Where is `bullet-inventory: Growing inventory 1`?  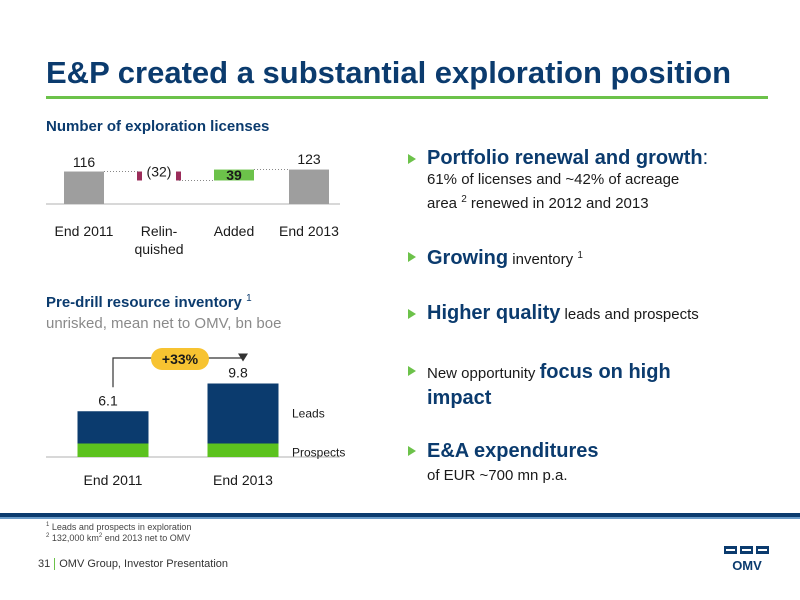 bullet-inventory: Growing inventory 1 is located at coordinates (588, 258).